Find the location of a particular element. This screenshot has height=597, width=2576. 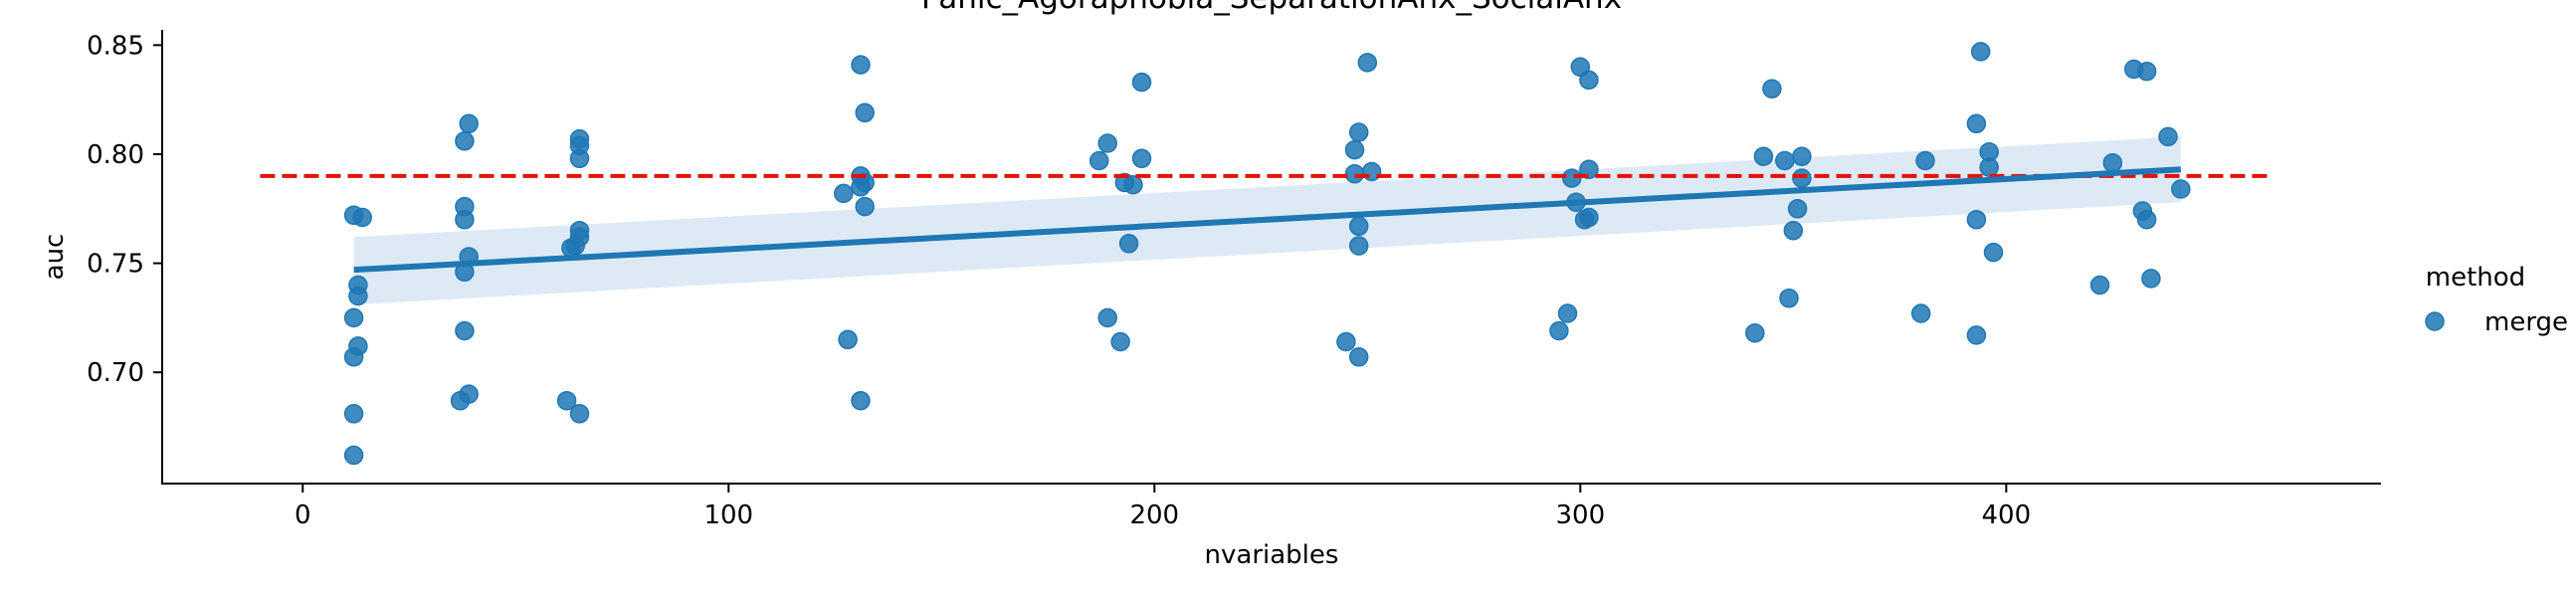

x-tick-label: 100 is located at coordinates (728, 515).